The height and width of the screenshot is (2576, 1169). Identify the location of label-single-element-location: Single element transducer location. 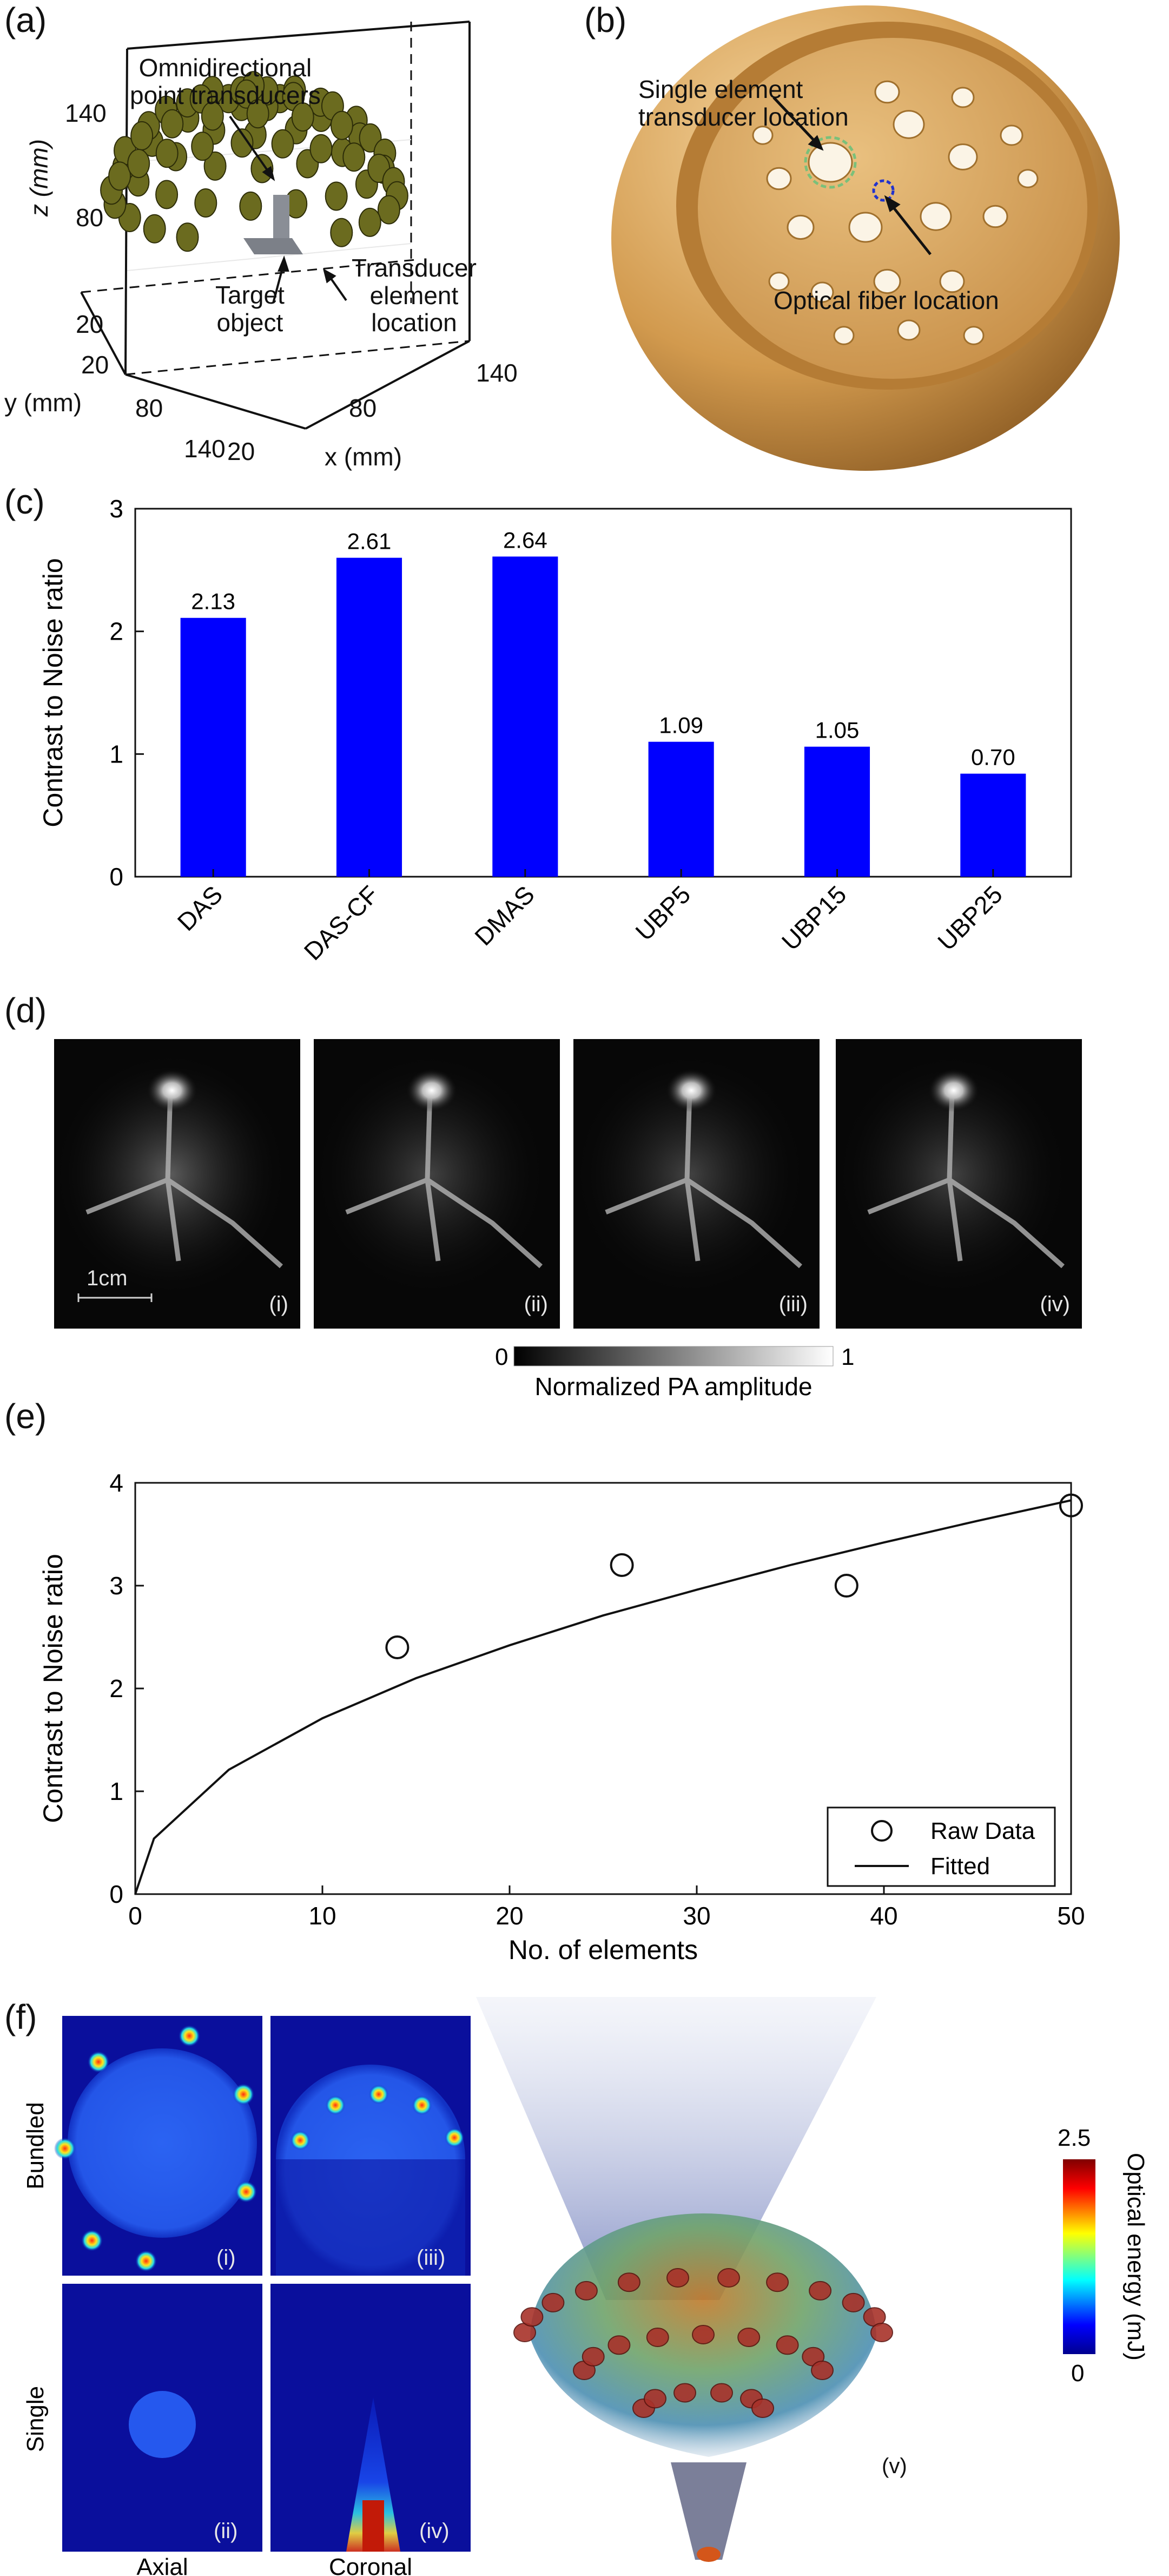
(743, 103).